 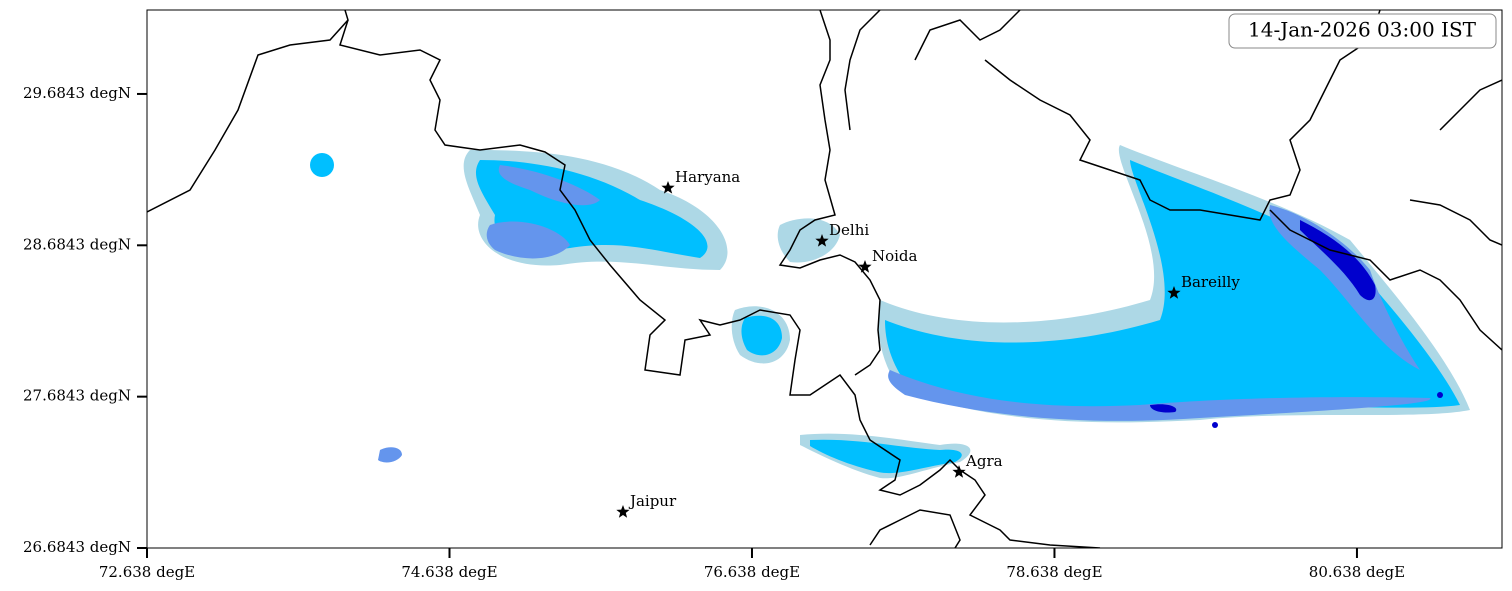 What do you see at coordinates (895, 256) in the screenshot?
I see `place-label: Noida` at bounding box center [895, 256].